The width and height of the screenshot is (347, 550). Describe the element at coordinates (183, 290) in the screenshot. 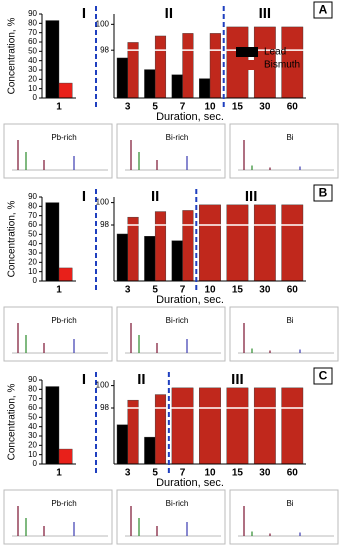

I see `x-tick-label: 7` at that location.